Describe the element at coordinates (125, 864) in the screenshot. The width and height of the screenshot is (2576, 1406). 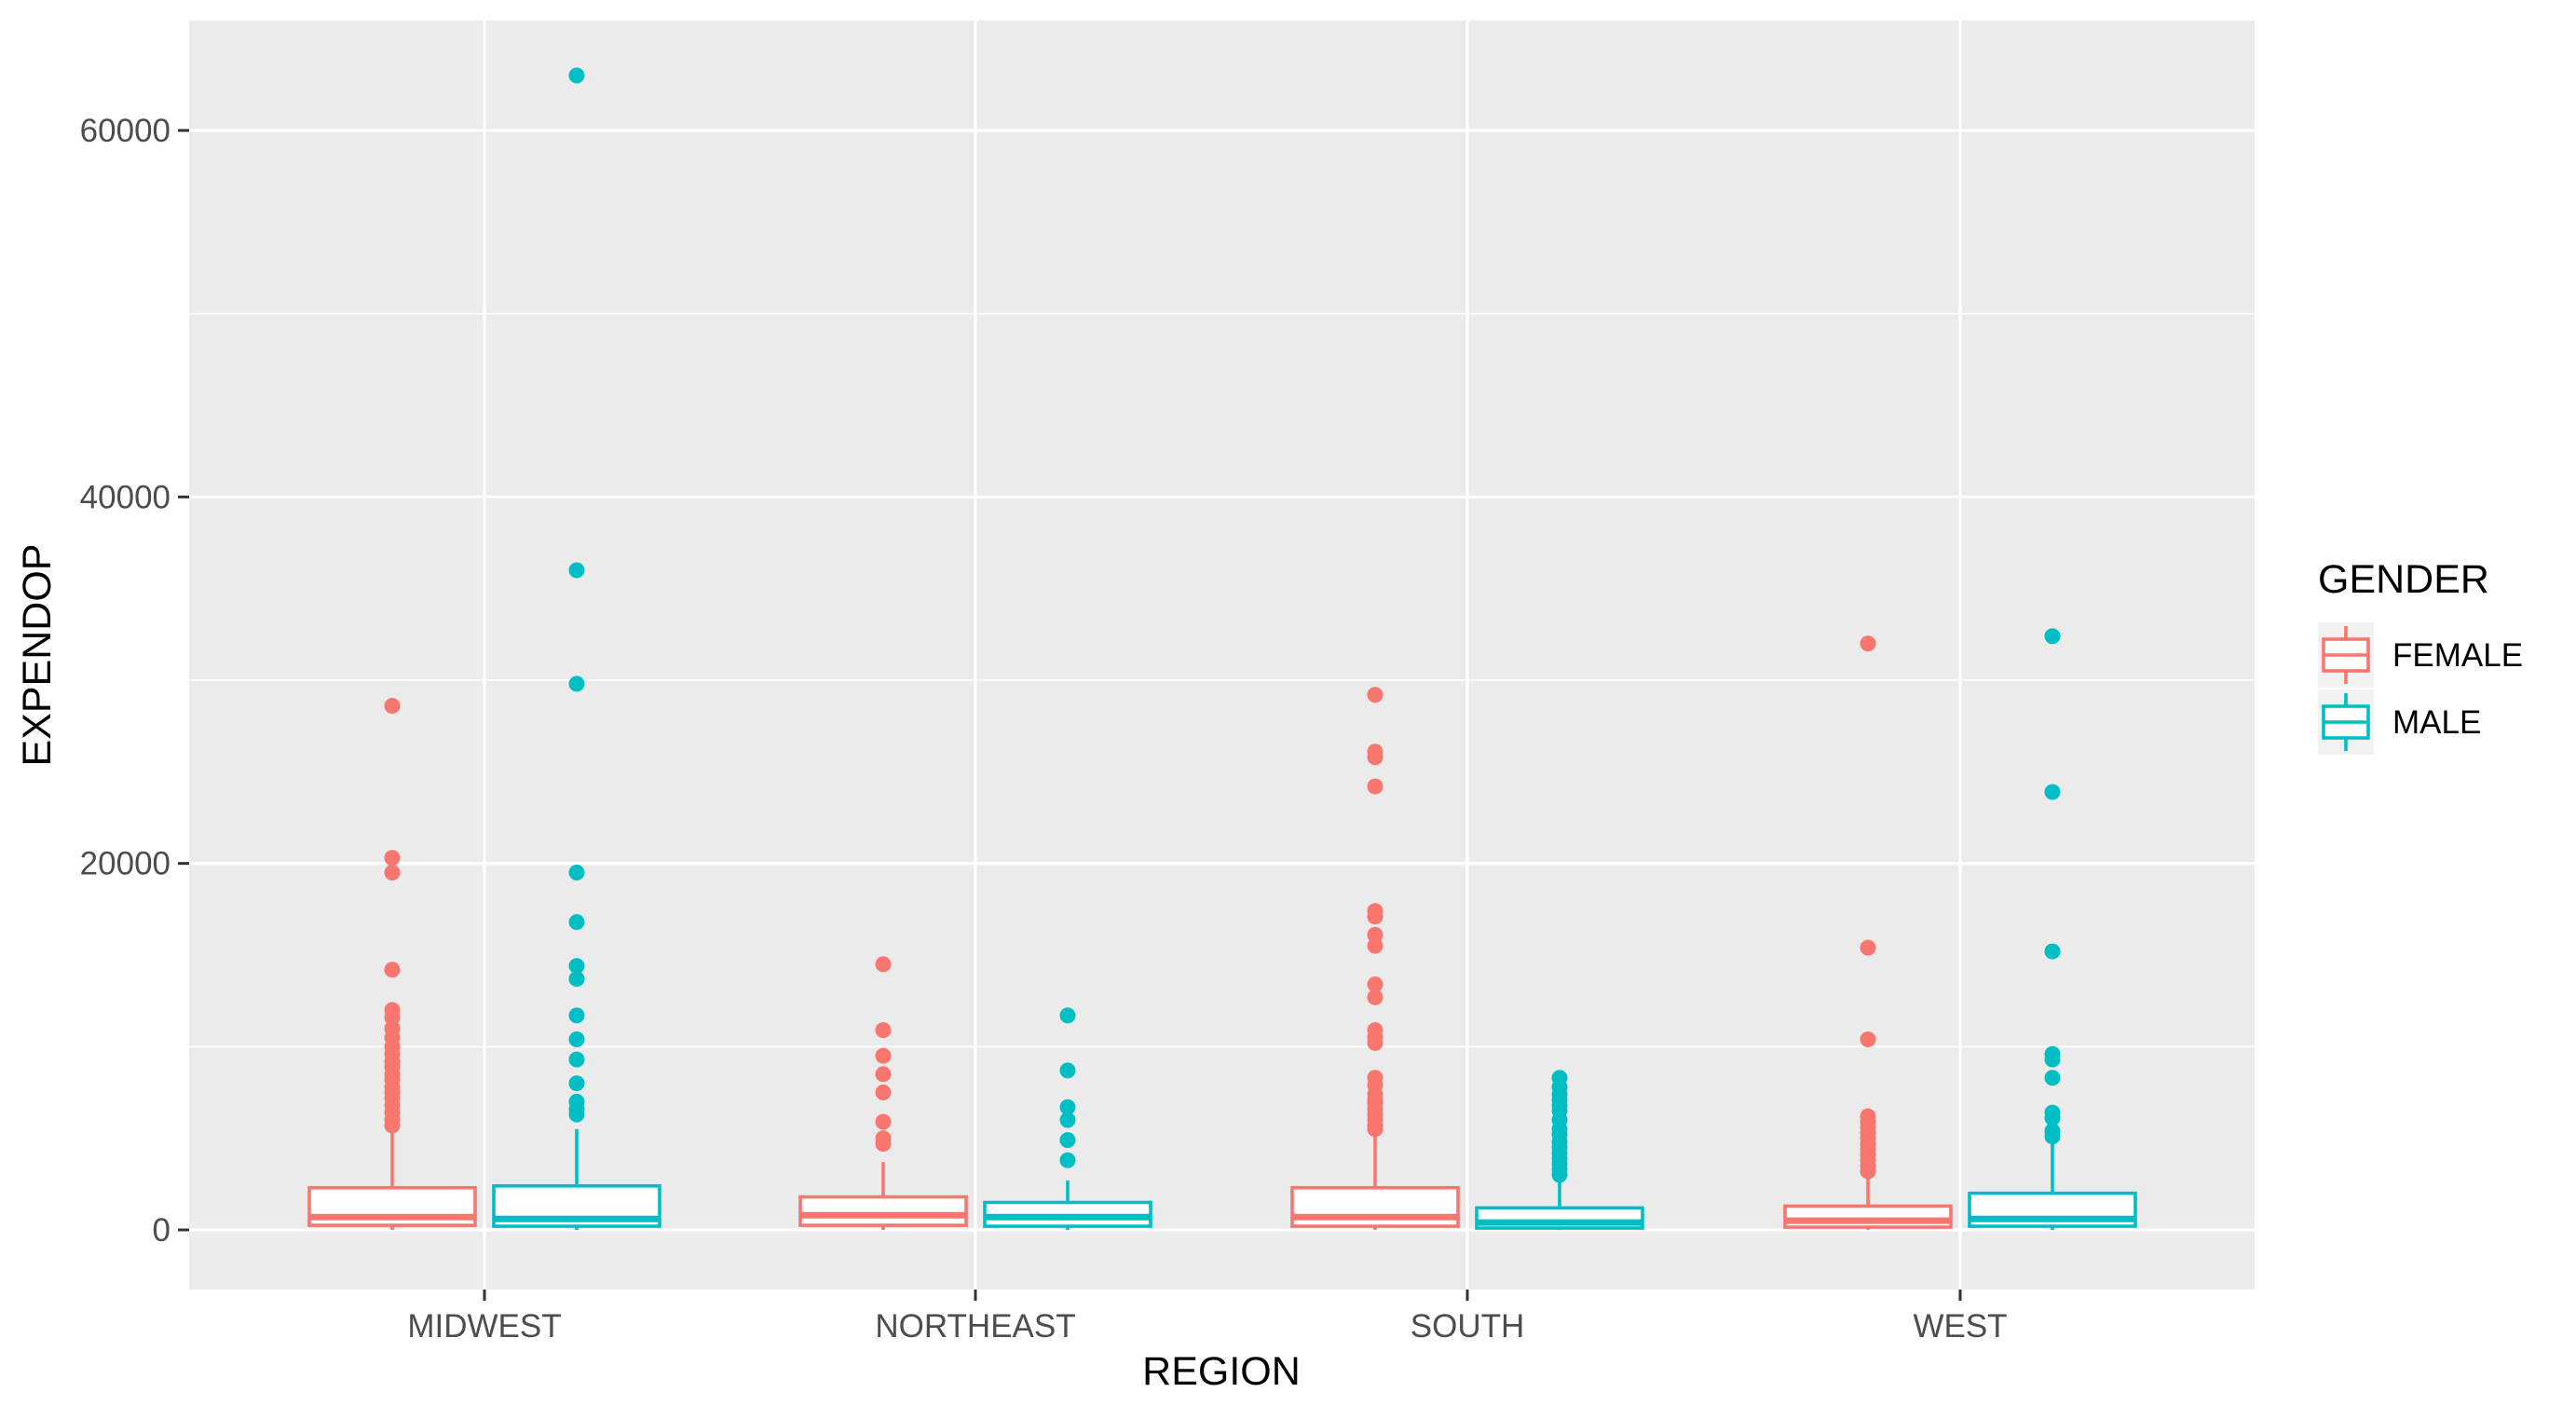
I see `y-tick-label: 20000` at that location.